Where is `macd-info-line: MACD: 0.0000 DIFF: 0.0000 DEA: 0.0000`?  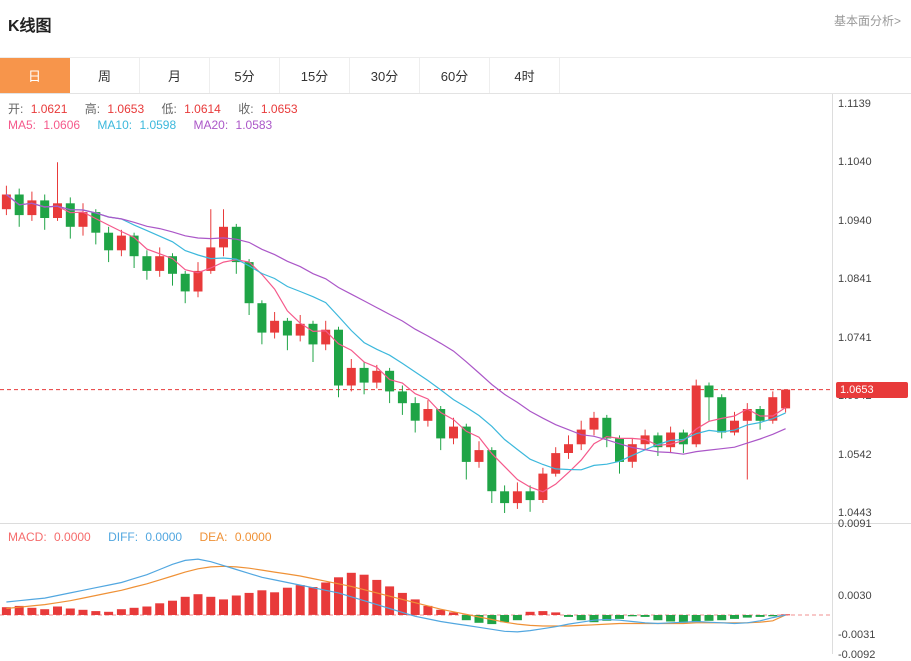 macd-info-line: MACD: 0.0000 DIFF: 0.0000 DEA: 0.0000 is located at coordinates (142, 537).